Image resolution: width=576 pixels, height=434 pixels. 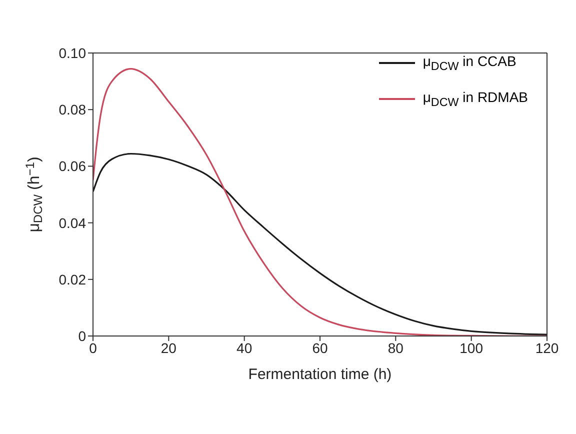 What do you see at coordinates (168, 348) in the screenshot?
I see `x-tick-label: 20` at bounding box center [168, 348].